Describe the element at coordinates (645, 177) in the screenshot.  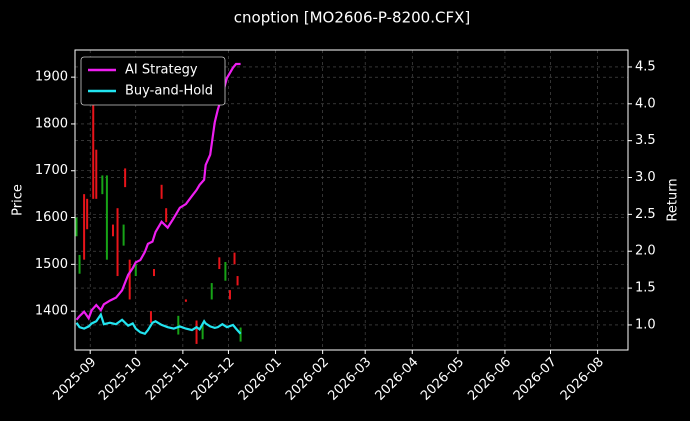
I see `y2-tick-label: 3.0` at that location.